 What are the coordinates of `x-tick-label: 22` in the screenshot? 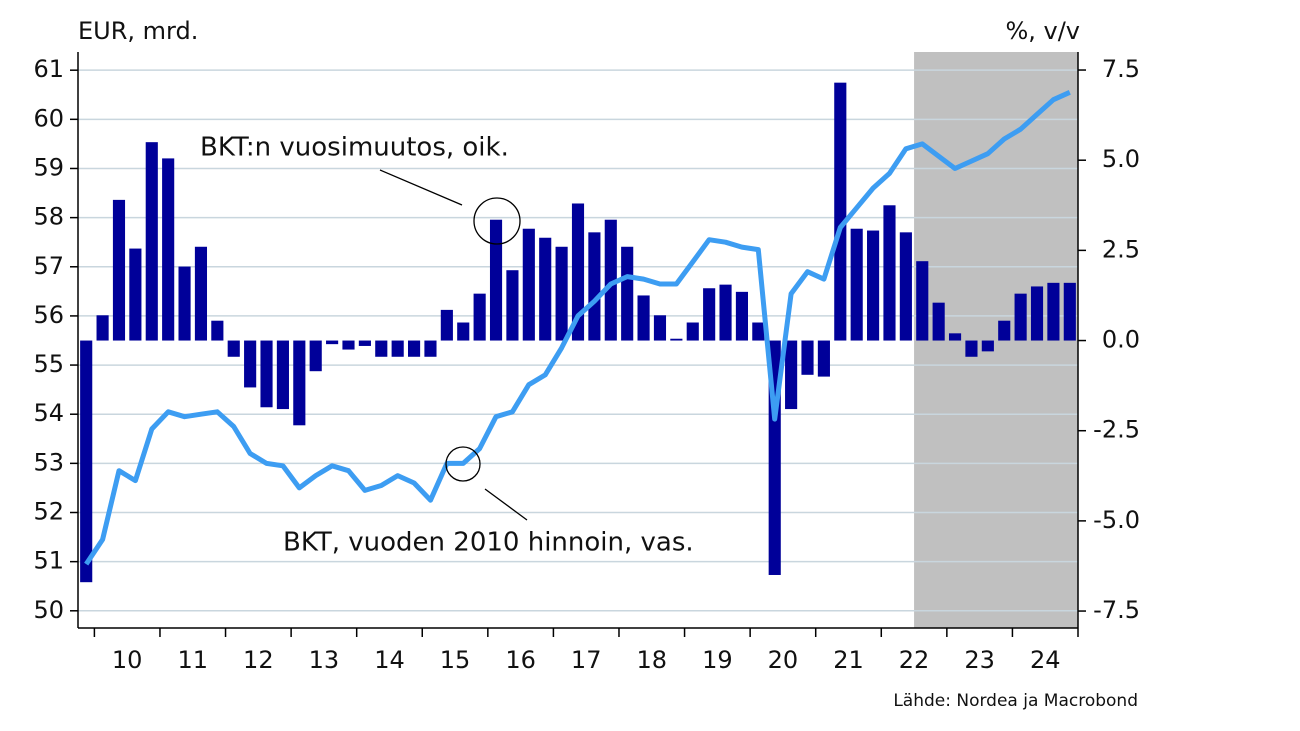 It's located at (914, 660).